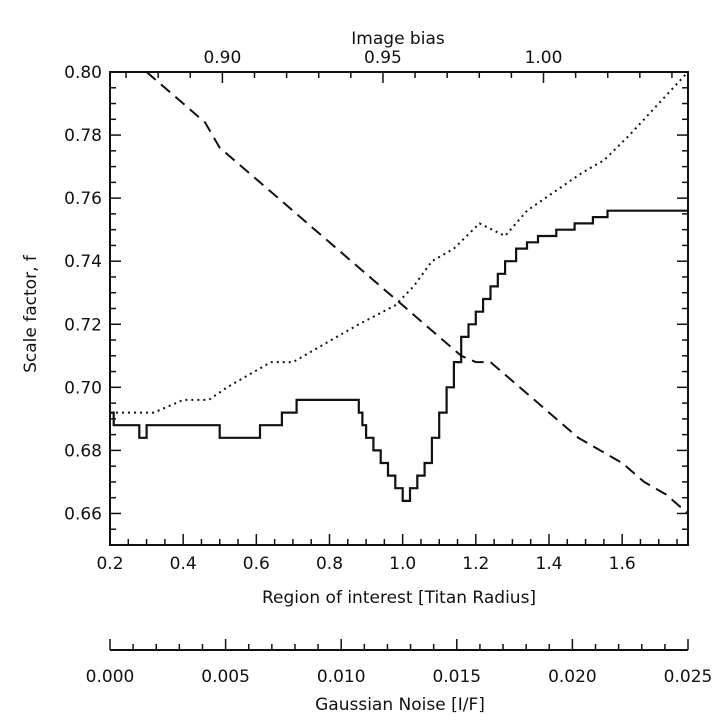  I want to click on x-tick-label: 0.2, so click(109, 564).